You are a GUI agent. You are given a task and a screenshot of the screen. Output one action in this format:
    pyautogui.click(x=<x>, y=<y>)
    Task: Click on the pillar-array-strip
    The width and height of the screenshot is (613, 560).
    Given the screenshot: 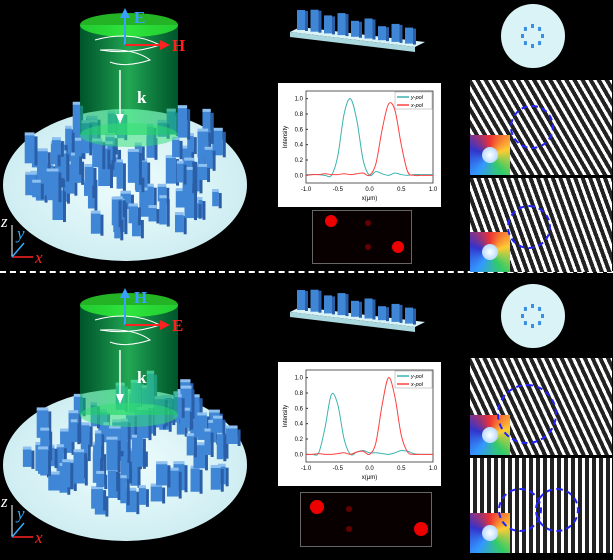 What is the action you would take?
    pyautogui.click(x=357, y=310)
    